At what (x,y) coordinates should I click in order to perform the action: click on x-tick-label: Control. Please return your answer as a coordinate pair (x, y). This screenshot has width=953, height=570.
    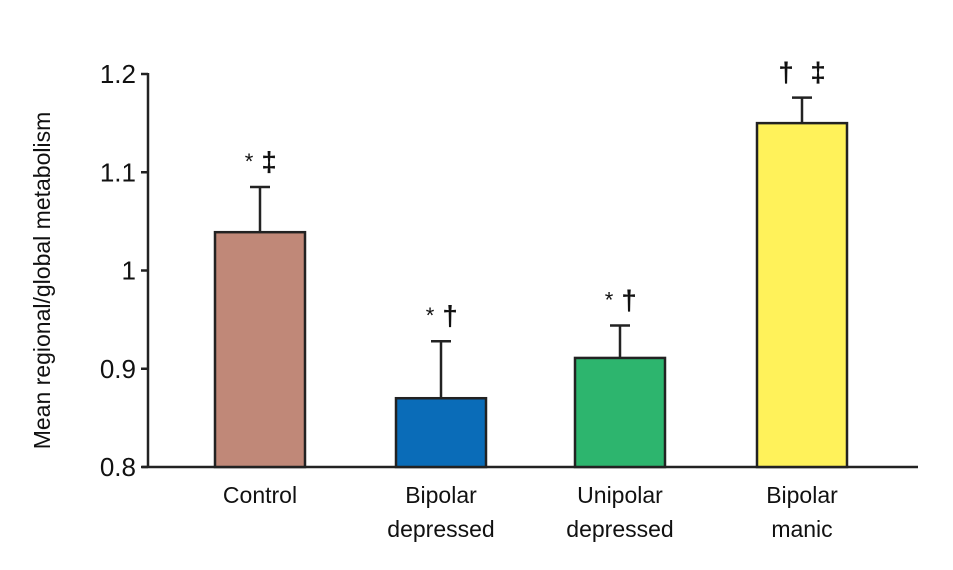
    Looking at the image, I should click on (260, 495).